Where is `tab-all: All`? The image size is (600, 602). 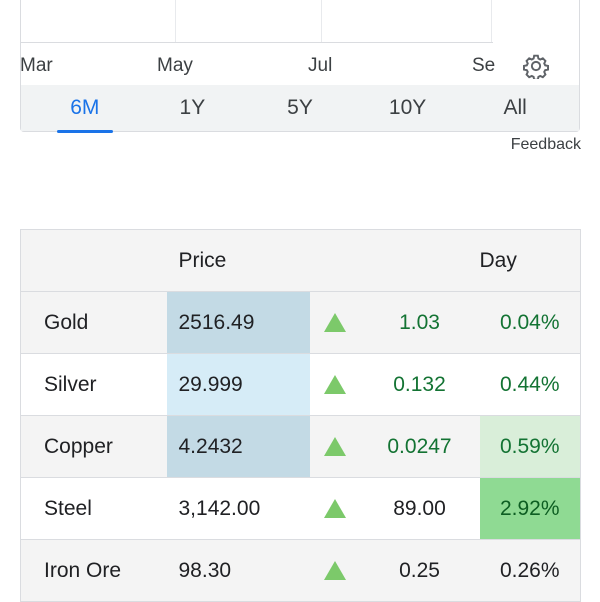
tab-all: All is located at coordinates (515, 107).